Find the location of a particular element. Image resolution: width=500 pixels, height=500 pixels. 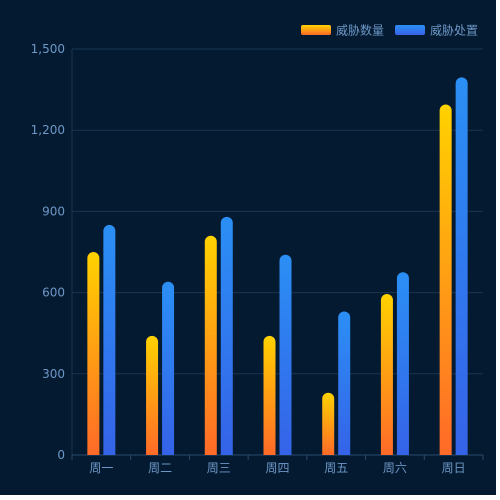

legend-item-threat-handled: 威胁处置 is located at coordinates (436, 30).